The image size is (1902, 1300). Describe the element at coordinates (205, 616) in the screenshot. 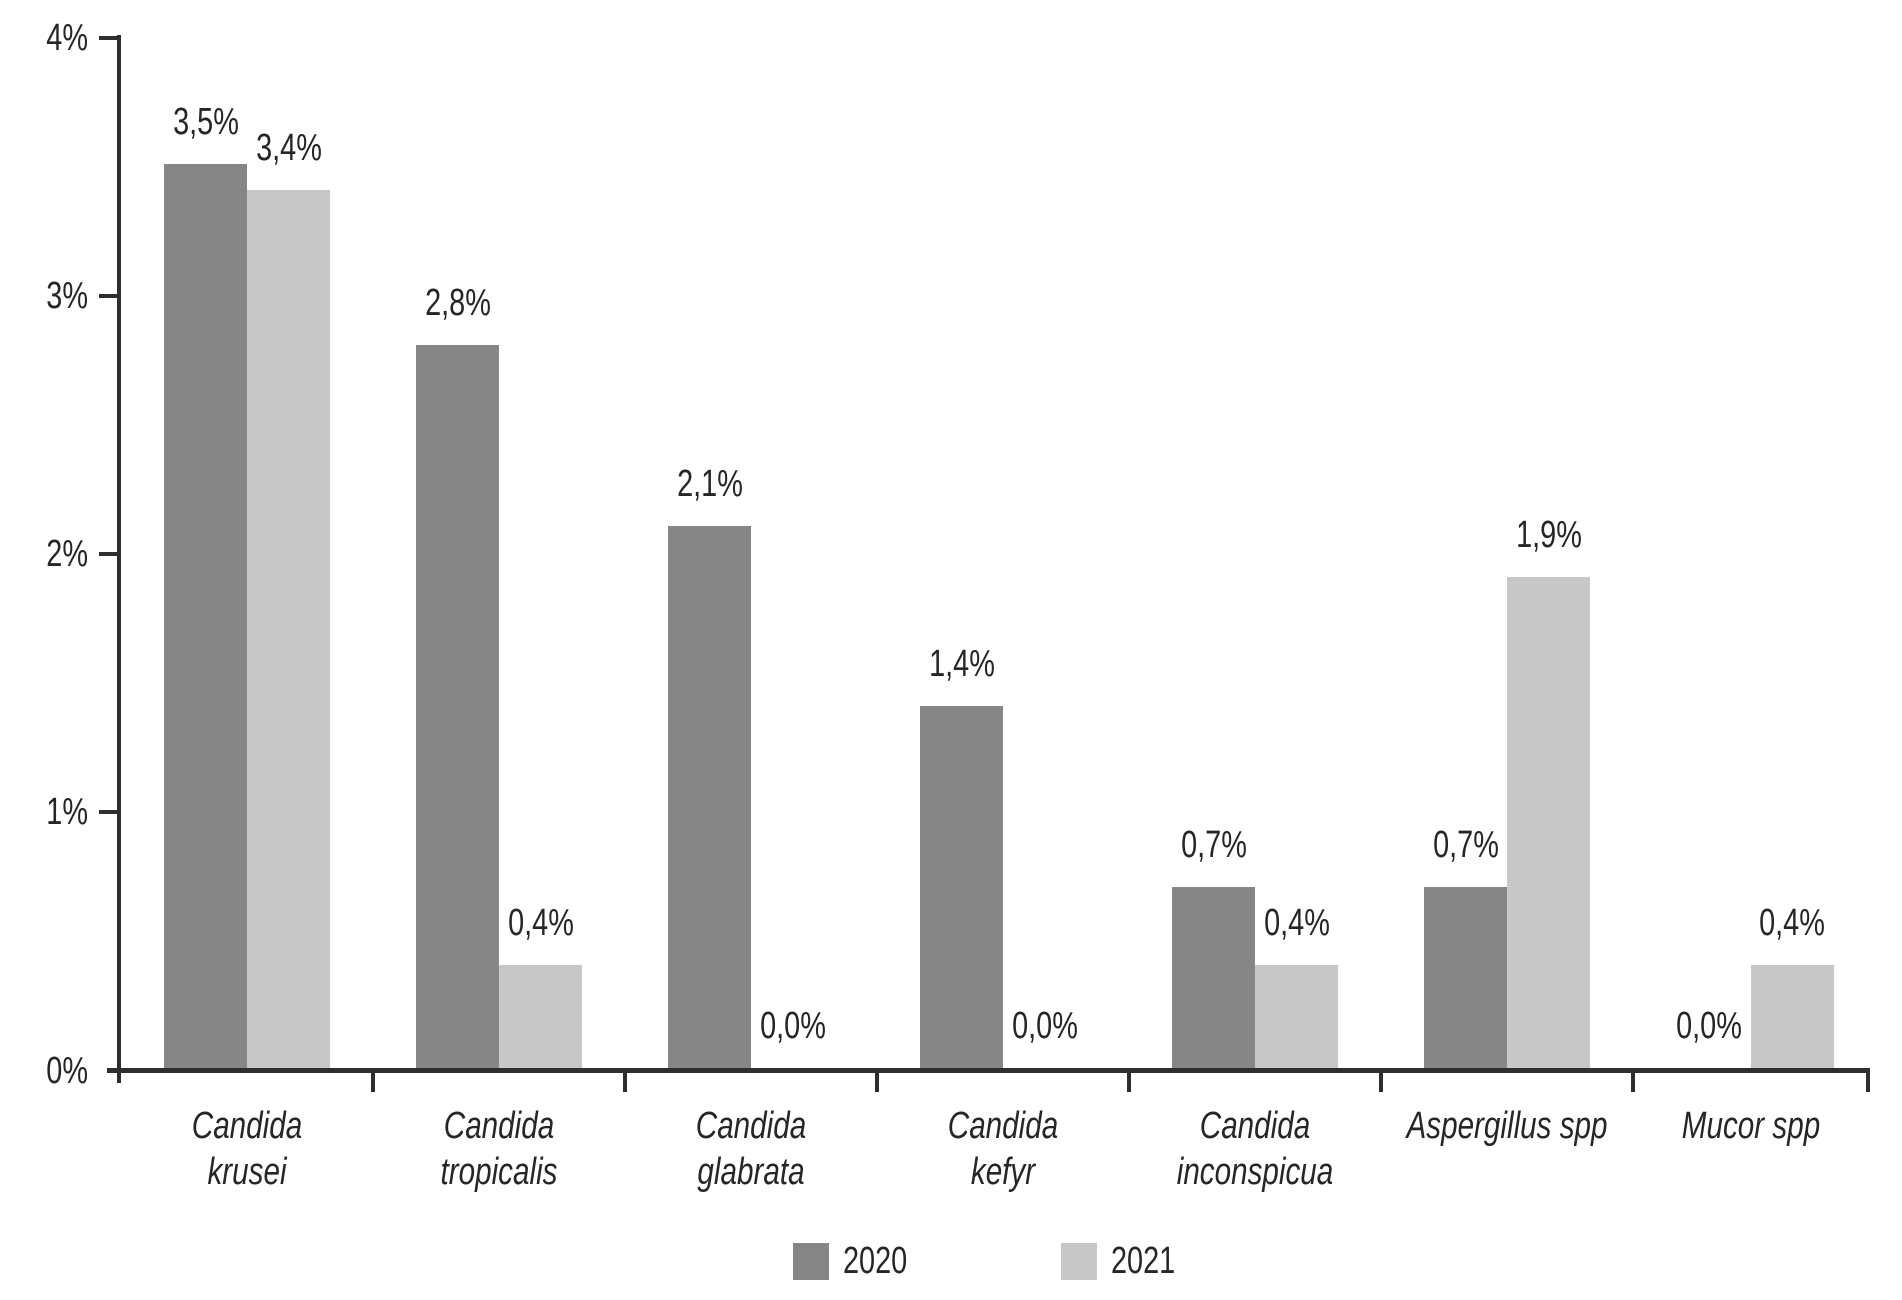

I see `bar-2020-candida-krusei` at that location.